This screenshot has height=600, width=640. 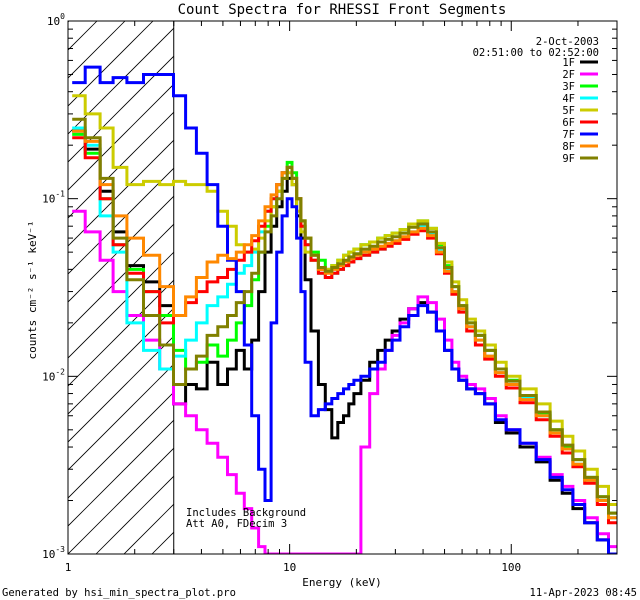 I want to click on legend-label: 6F, so click(x=568, y=123).